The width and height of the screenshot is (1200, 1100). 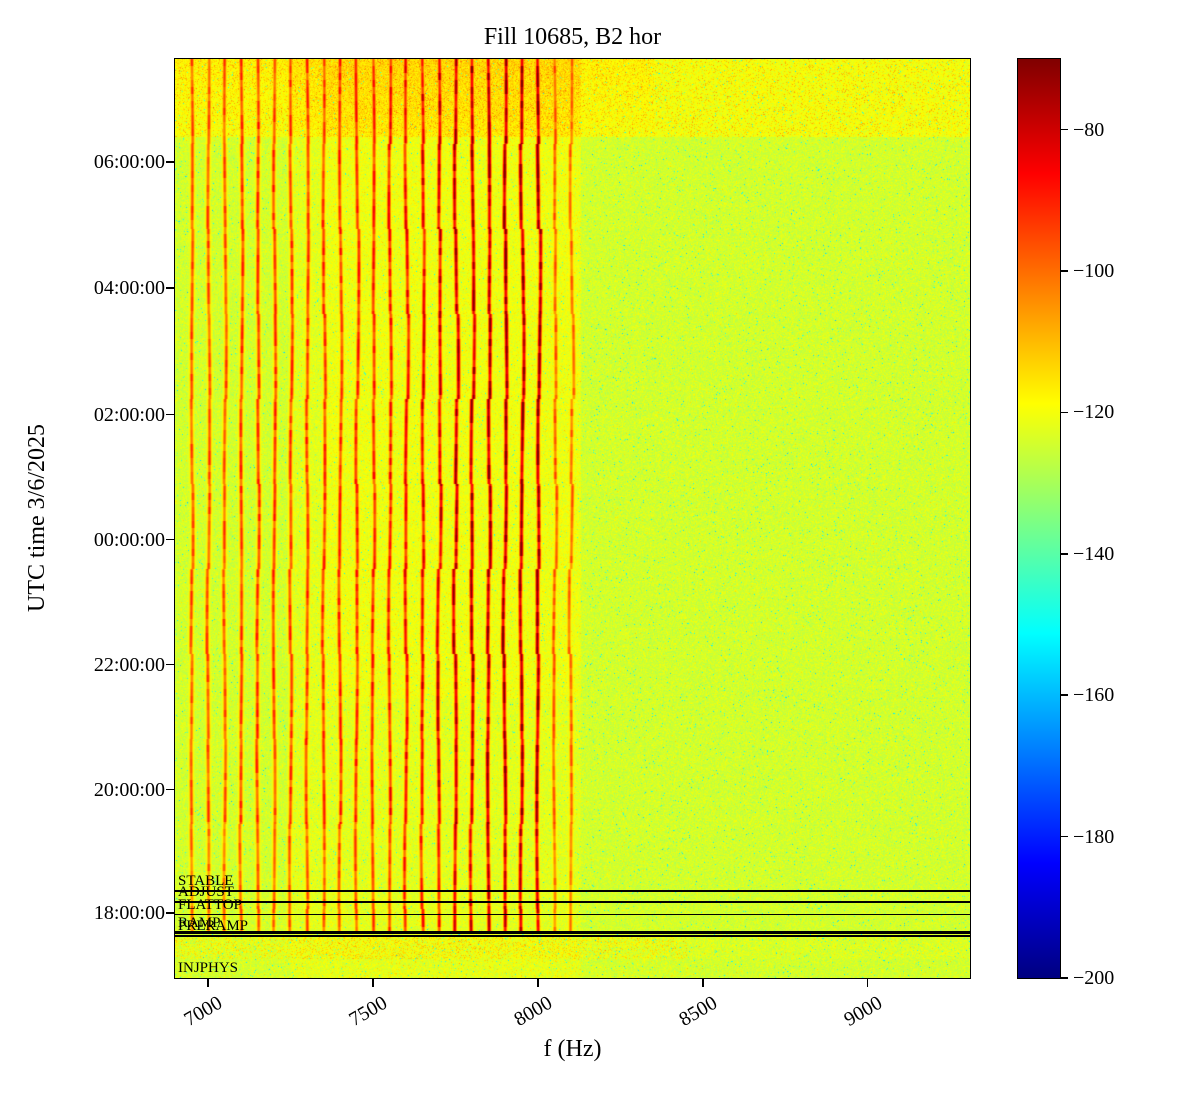 I want to click on colorbar-tick-label: −200, so click(x=1094, y=978).